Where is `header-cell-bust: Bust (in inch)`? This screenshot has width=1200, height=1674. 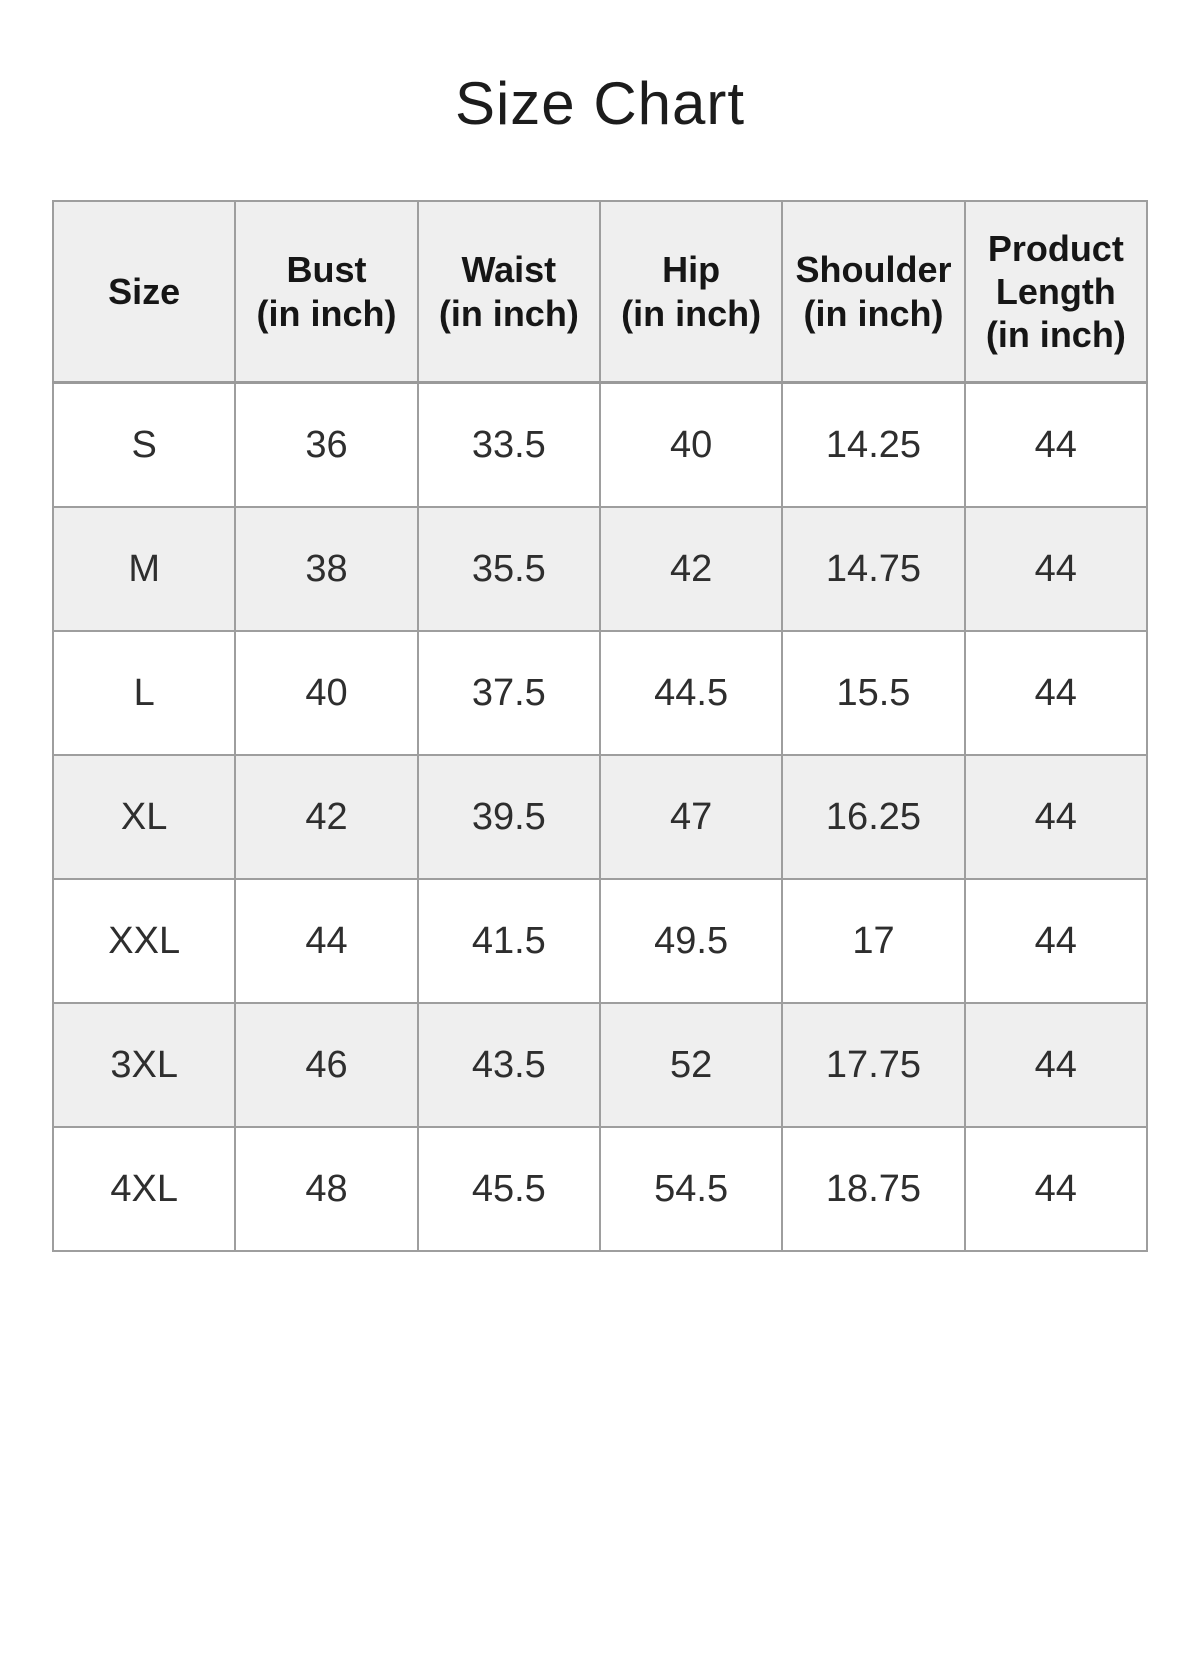 header-cell-bust: Bust (in inch) is located at coordinates (326, 292).